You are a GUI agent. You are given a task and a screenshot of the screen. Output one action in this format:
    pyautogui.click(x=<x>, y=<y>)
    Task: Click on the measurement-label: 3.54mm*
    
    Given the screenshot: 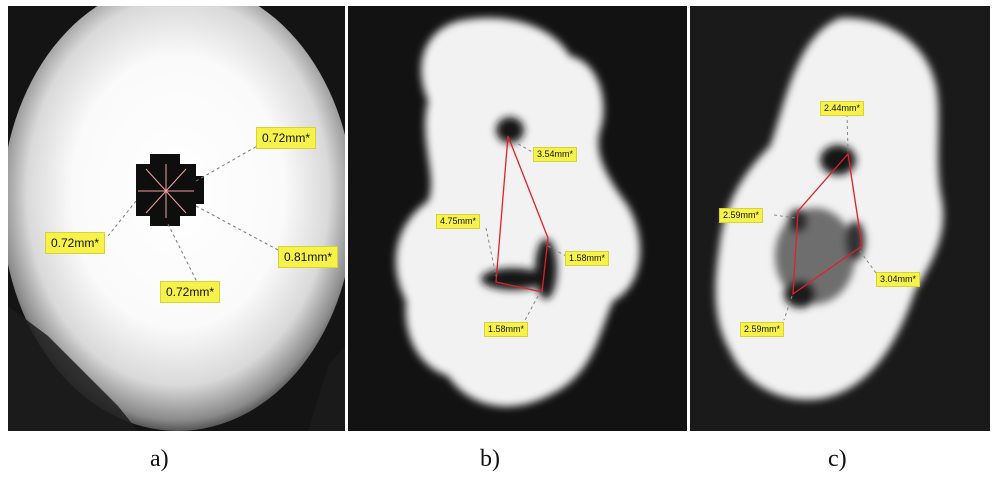 What is the action you would take?
    pyautogui.click(x=555, y=154)
    